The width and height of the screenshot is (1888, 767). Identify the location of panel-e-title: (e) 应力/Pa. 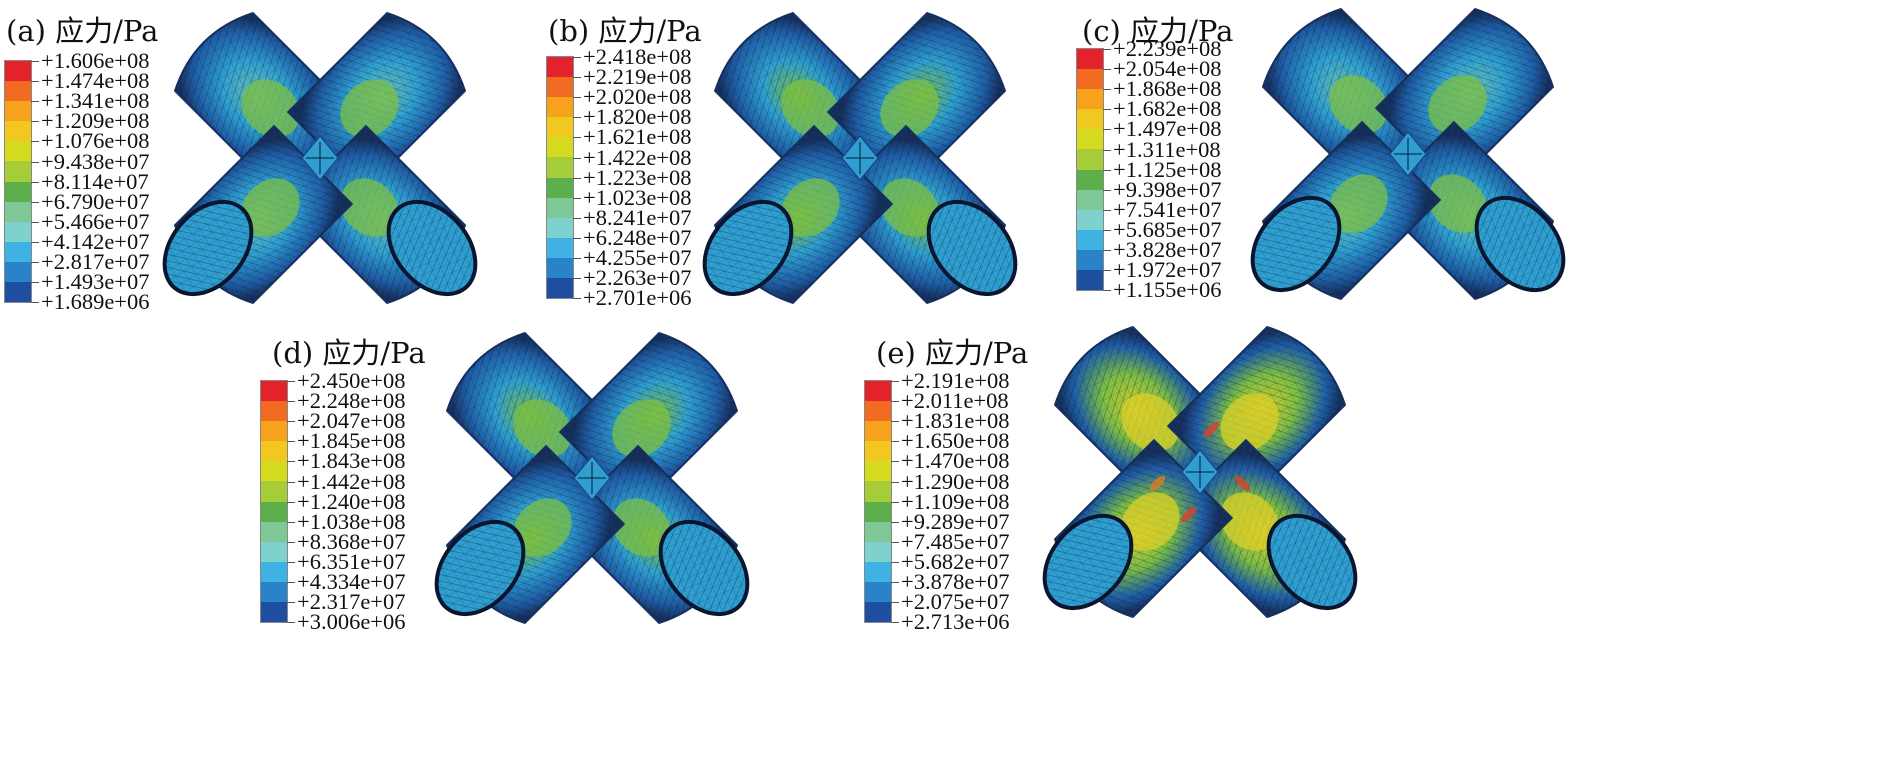
(952, 353).